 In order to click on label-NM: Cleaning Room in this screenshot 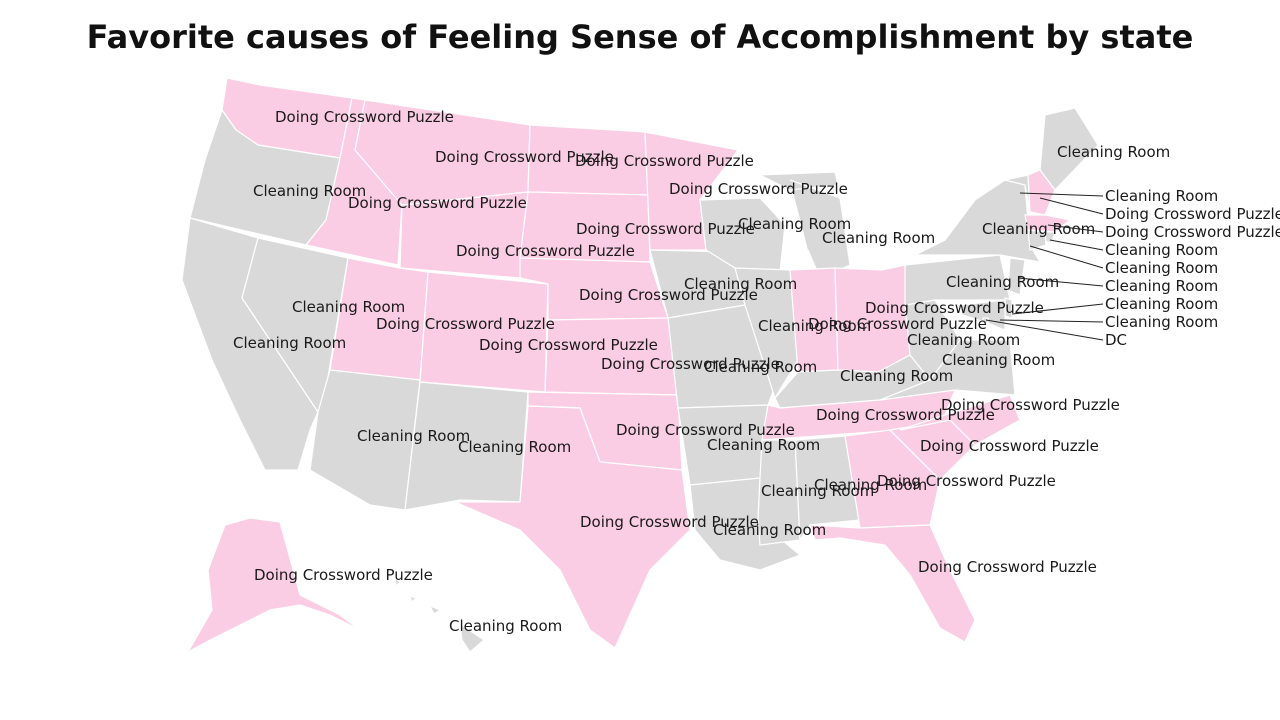, I will do `click(514, 447)`.